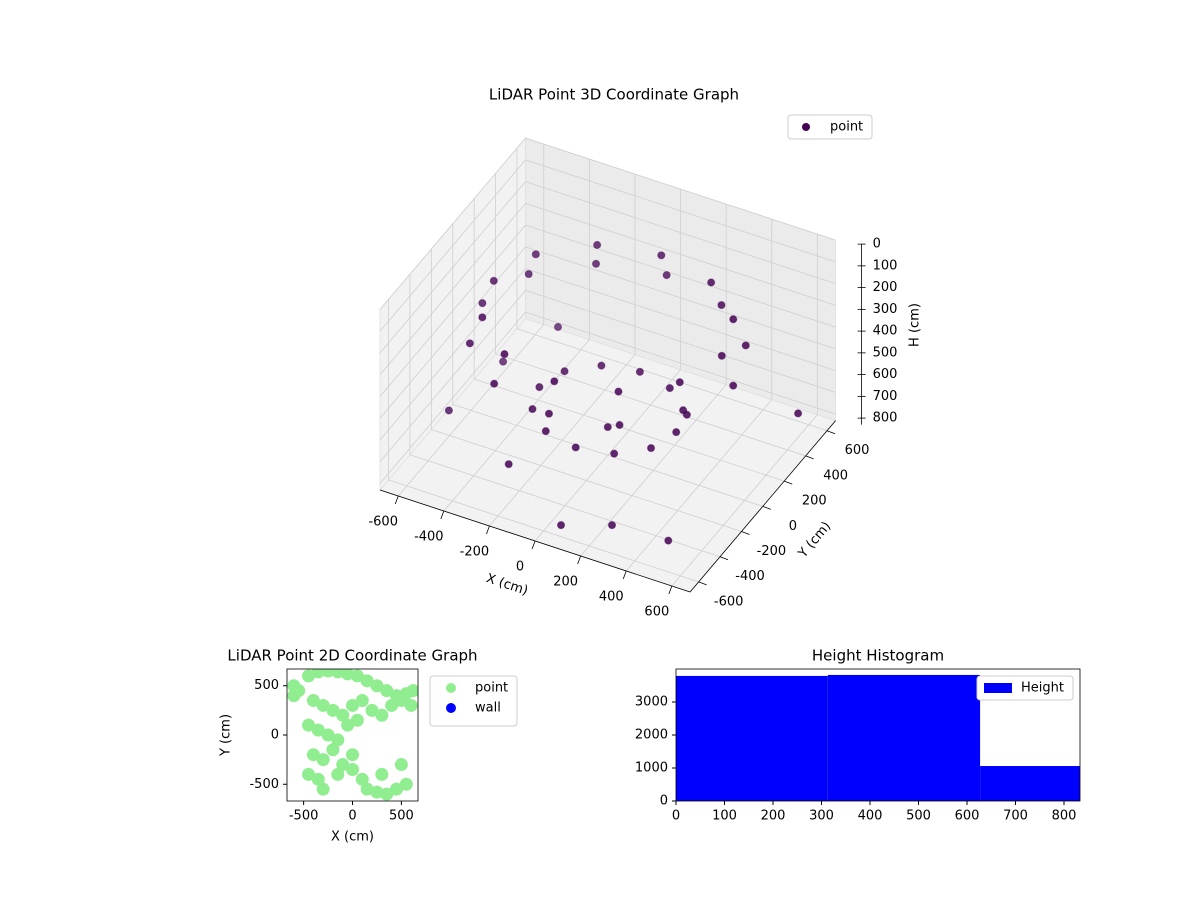 The height and width of the screenshot is (900, 1200). What do you see at coordinates (885, 374) in the screenshot?
I see `z-tick-label: 600` at bounding box center [885, 374].